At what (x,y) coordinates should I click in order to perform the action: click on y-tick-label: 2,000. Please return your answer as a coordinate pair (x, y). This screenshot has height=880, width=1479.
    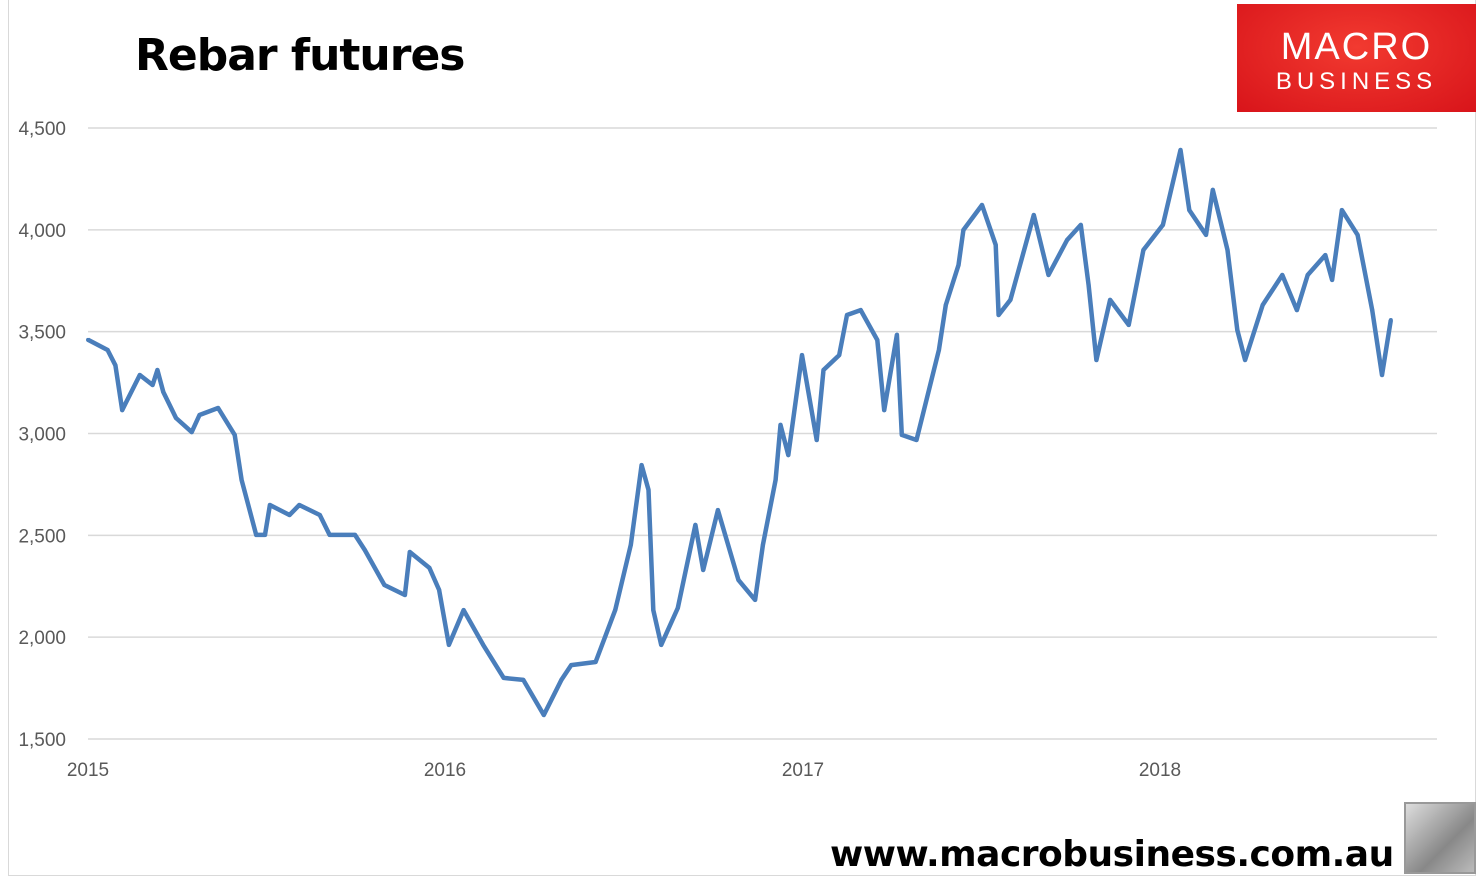
    Looking at the image, I should click on (42, 638).